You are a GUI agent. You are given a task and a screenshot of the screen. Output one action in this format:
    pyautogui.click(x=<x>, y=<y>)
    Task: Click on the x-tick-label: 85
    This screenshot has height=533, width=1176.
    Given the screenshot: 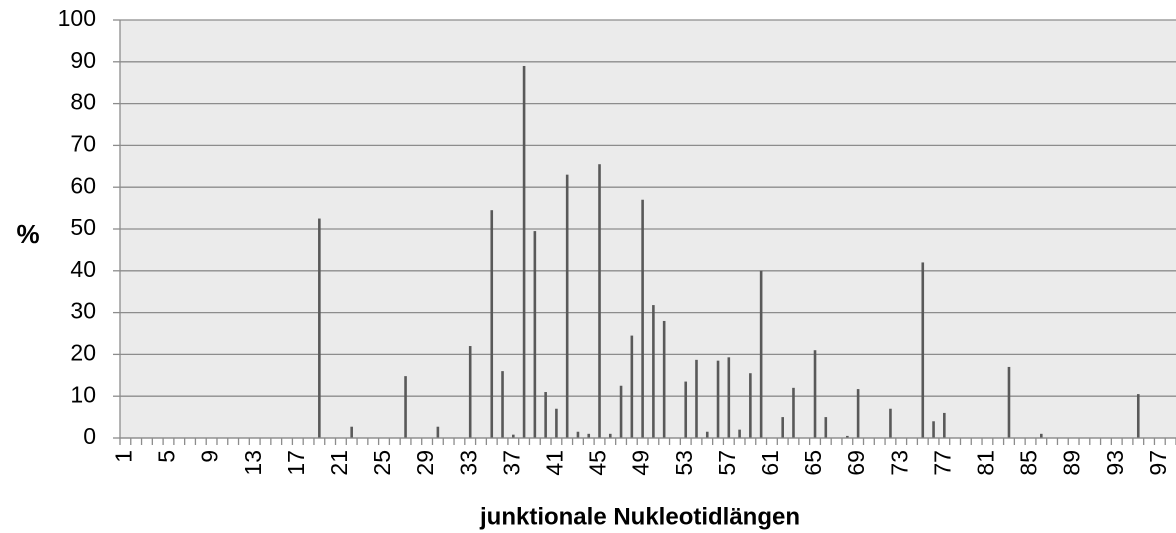 What is the action you would take?
    pyautogui.click(x=1029, y=463)
    